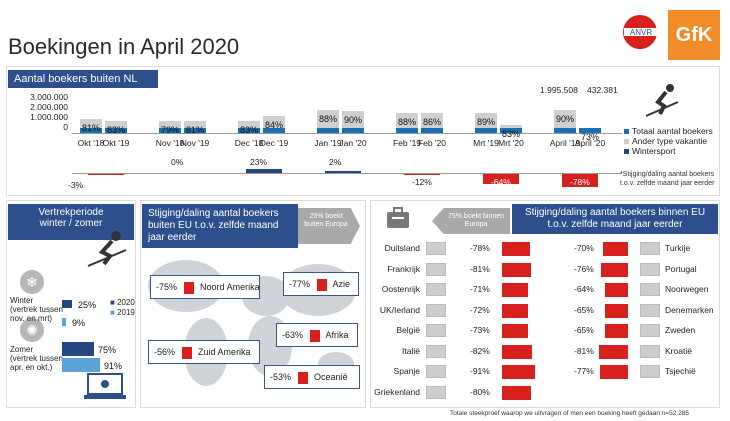 The image size is (730, 421). I want to click on ytick: 2.000.000, so click(49, 107).